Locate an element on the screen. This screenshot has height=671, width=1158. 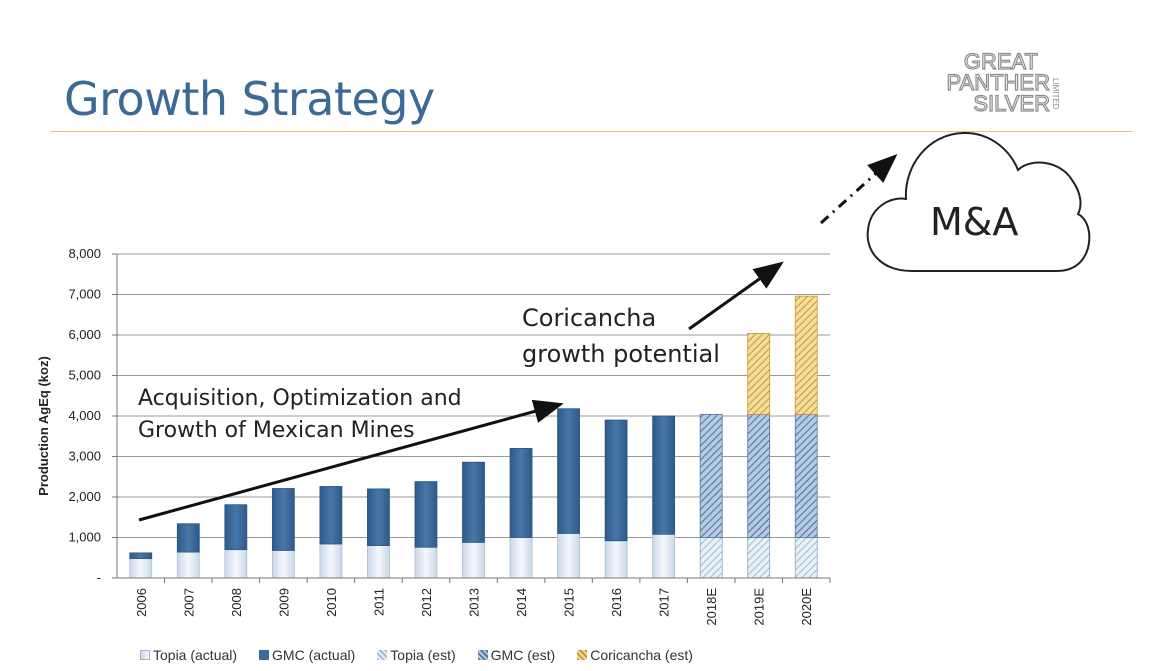
legend-label-topia-actual: Topia (actual) is located at coordinates (195, 655).